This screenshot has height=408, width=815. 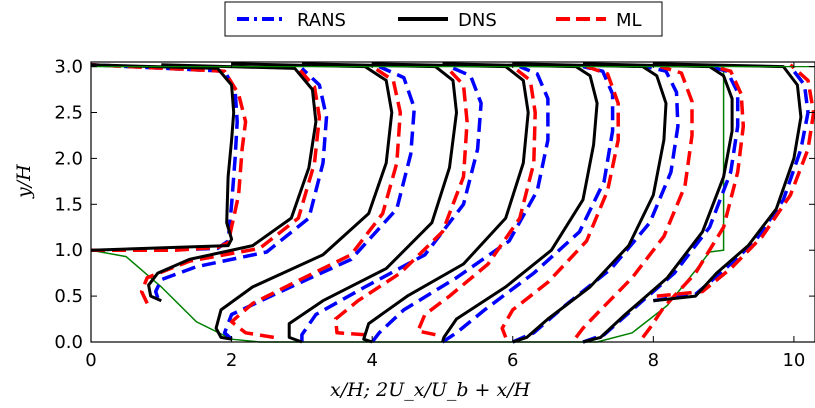 What do you see at coordinates (443, 19) in the screenshot?
I see `legend: RANS DNS ML` at bounding box center [443, 19].